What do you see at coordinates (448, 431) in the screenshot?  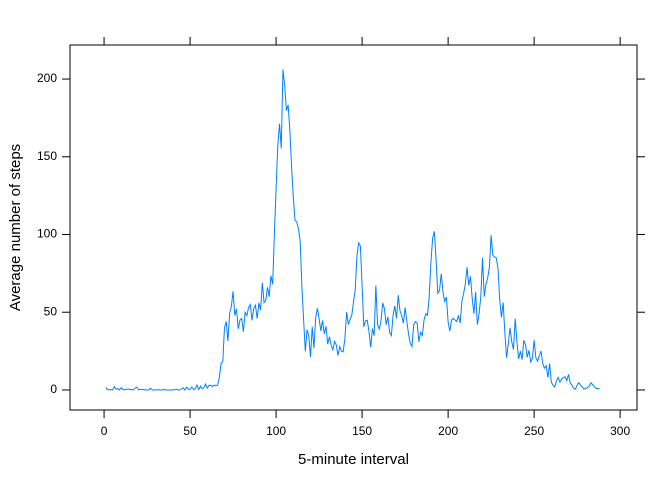 I see `x-tick-label: 200` at bounding box center [448, 431].